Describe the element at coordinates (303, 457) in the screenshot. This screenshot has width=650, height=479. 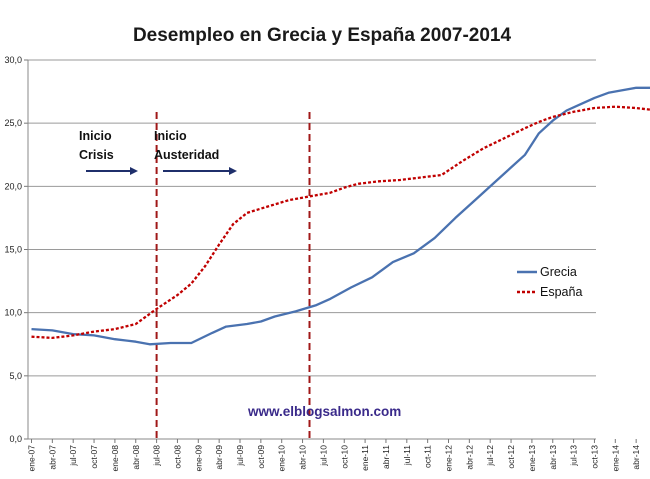
I see `x-tick-label: abr-10` at that location.